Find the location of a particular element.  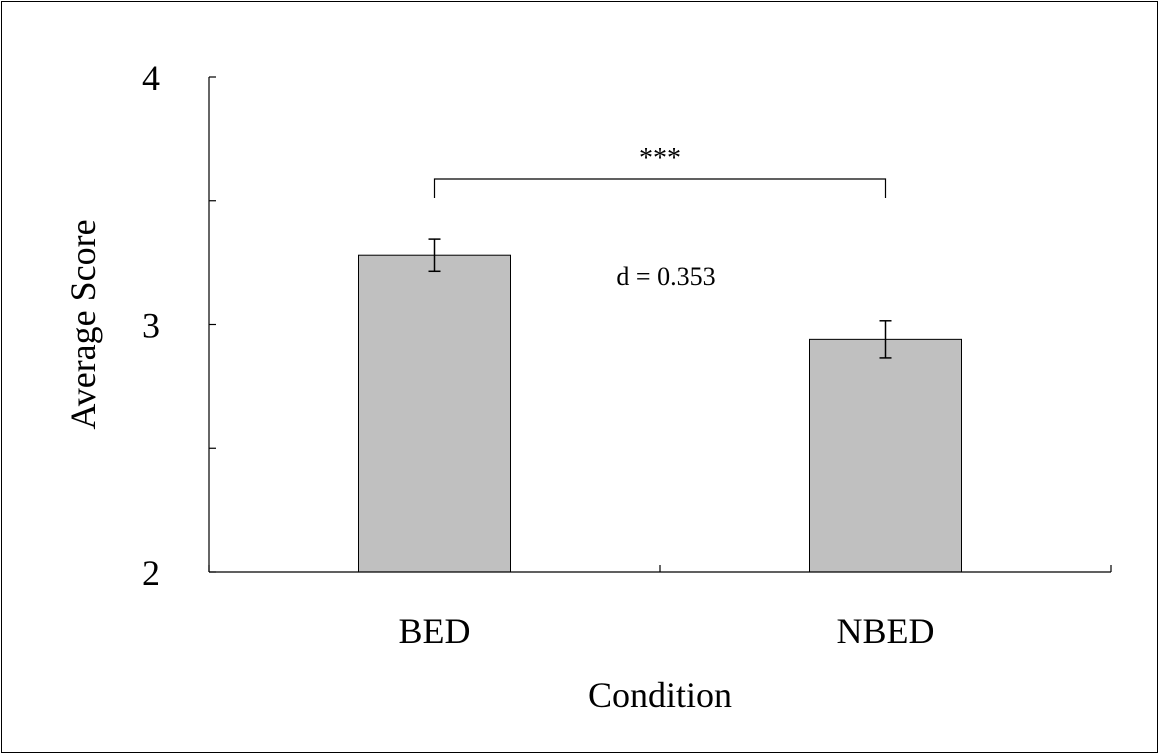

y-tick-label: 4 is located at coordinates (151, 78).